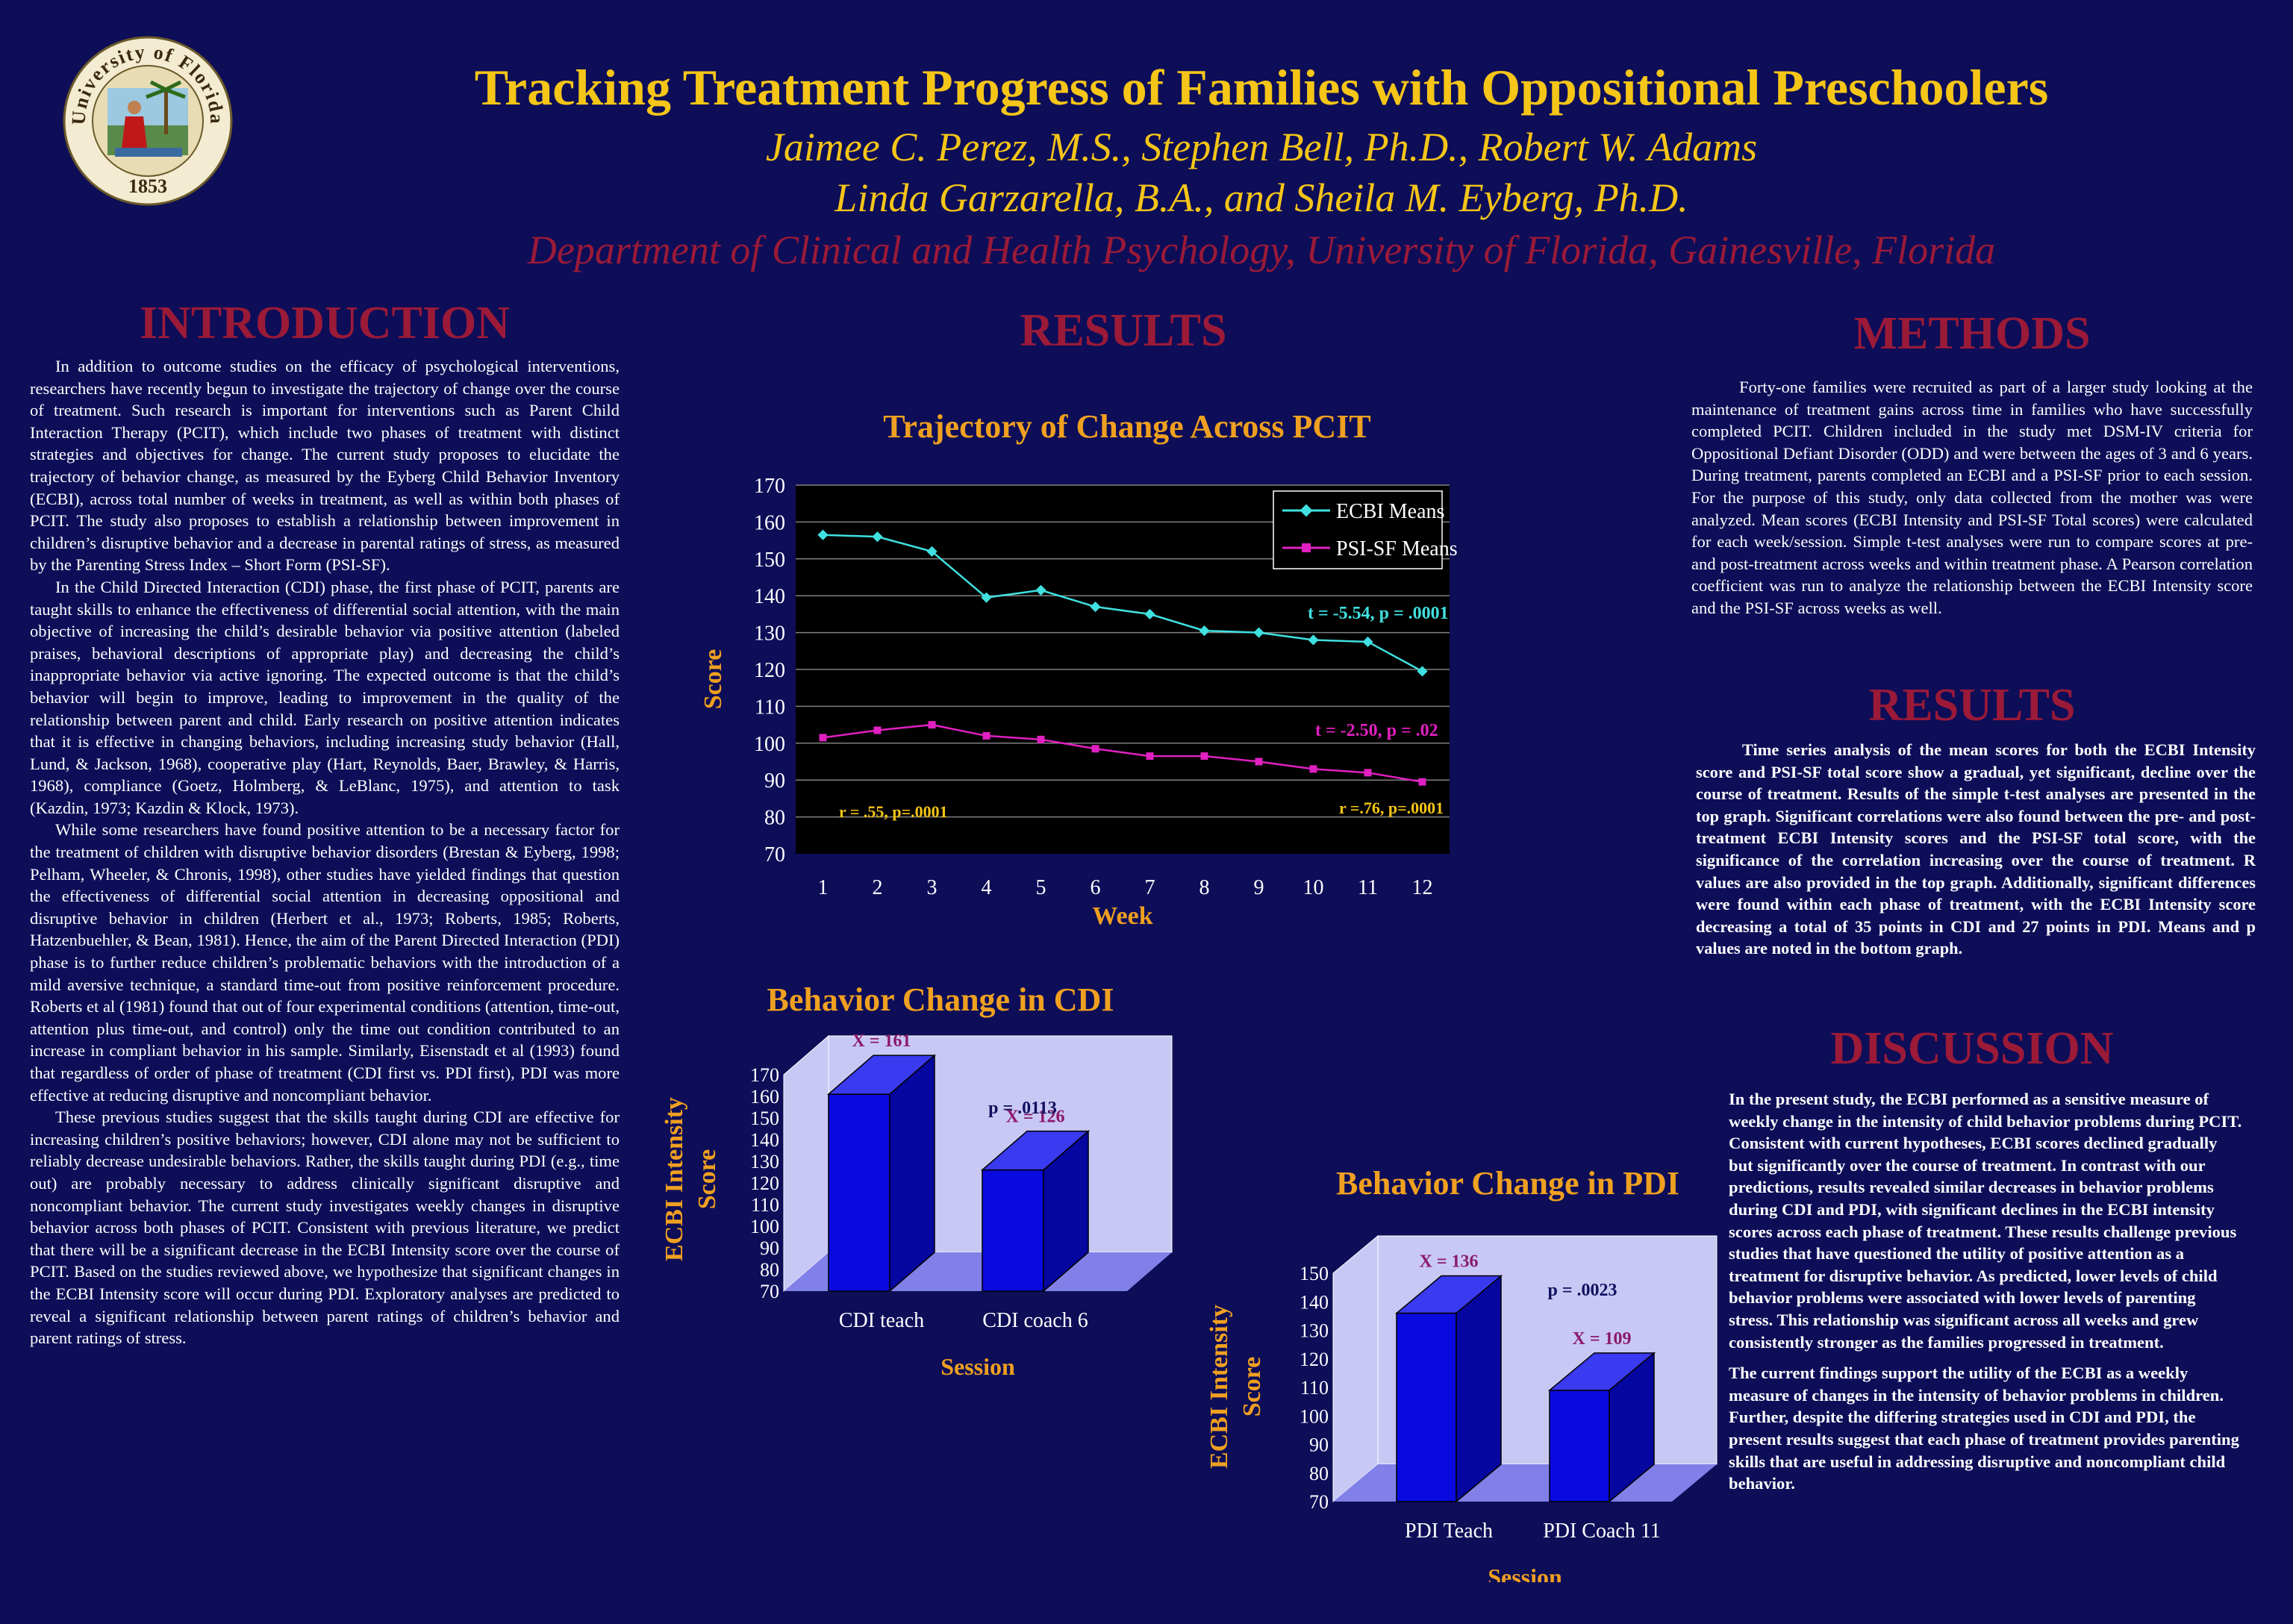 This screenshot has height=1624, width=2293. What do you see at coordinates (1972, 705) in the screenshot?
I see `results-heading-right: RESULTS` at bounding box center [1972, 705].